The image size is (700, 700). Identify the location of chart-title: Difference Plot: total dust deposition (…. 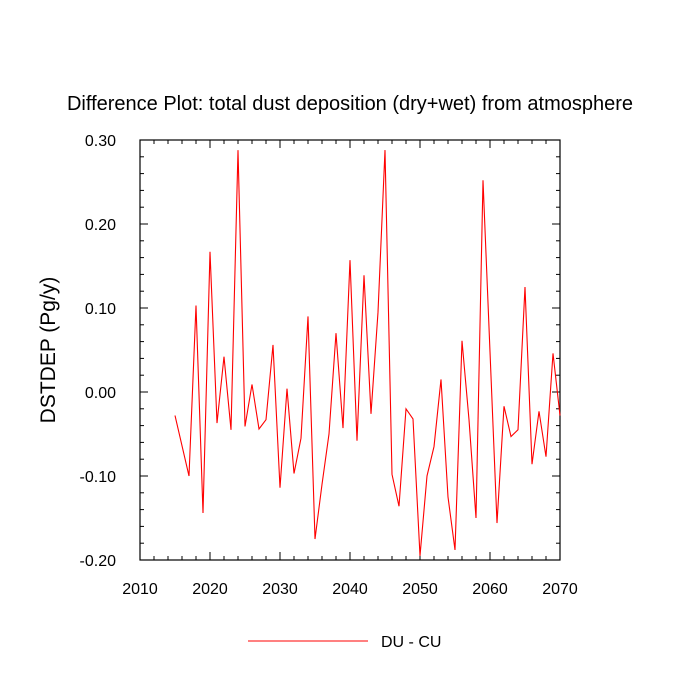
(350, 104).